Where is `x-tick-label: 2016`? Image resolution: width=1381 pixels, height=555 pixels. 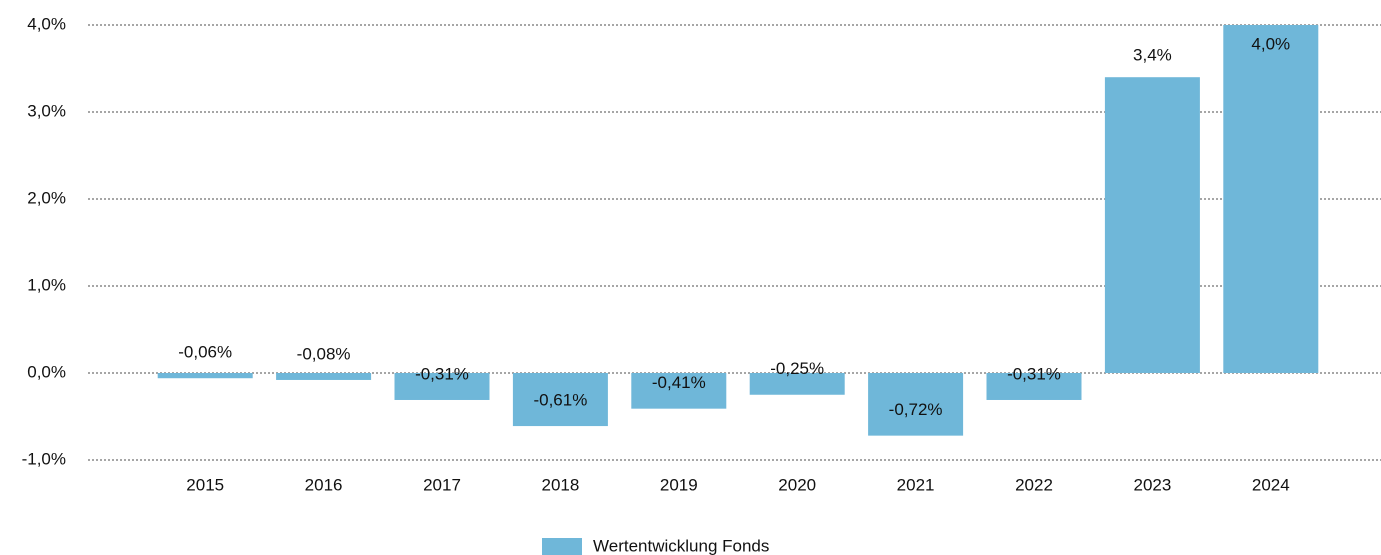 x-tick-label: 2016 is located at coordinates (324, 484).